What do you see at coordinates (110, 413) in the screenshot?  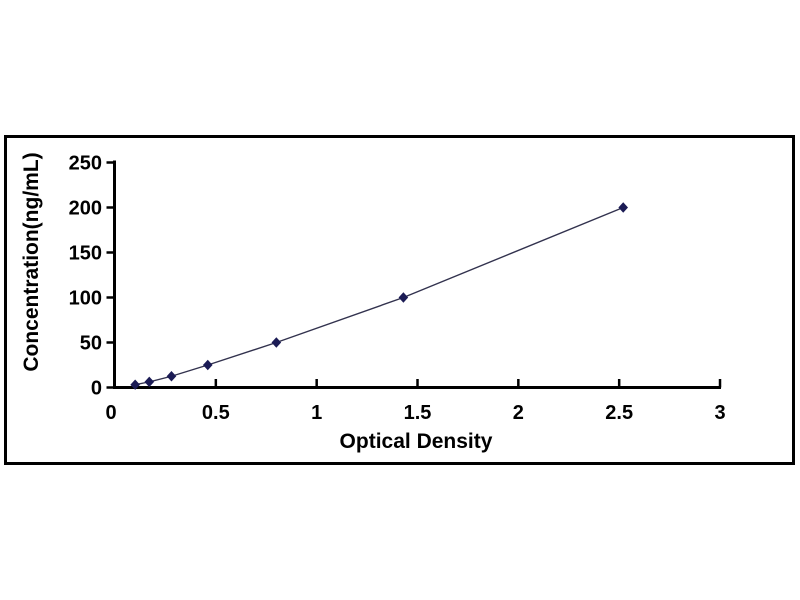 I see `x-tick-label: 0` at bounding box center [110, 413].